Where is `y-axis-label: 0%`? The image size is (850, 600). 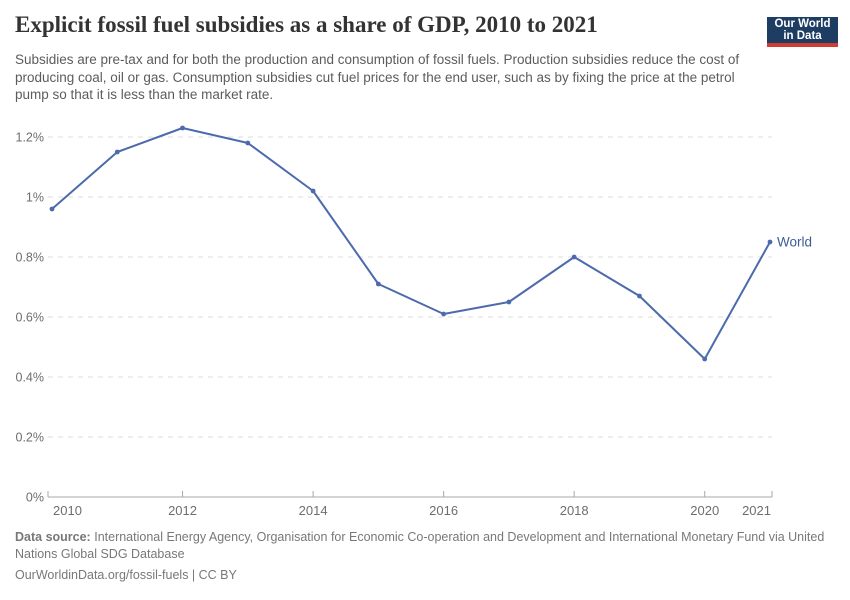
y-axis-label: 0% is located at coordinates (35, 498).